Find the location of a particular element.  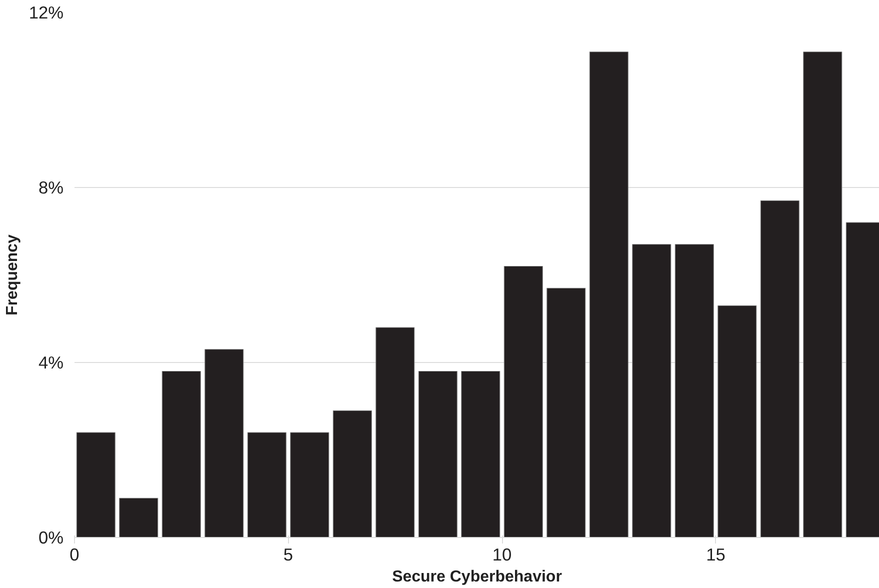

y-tick-label: 8% is located at coordinates (51, 188).